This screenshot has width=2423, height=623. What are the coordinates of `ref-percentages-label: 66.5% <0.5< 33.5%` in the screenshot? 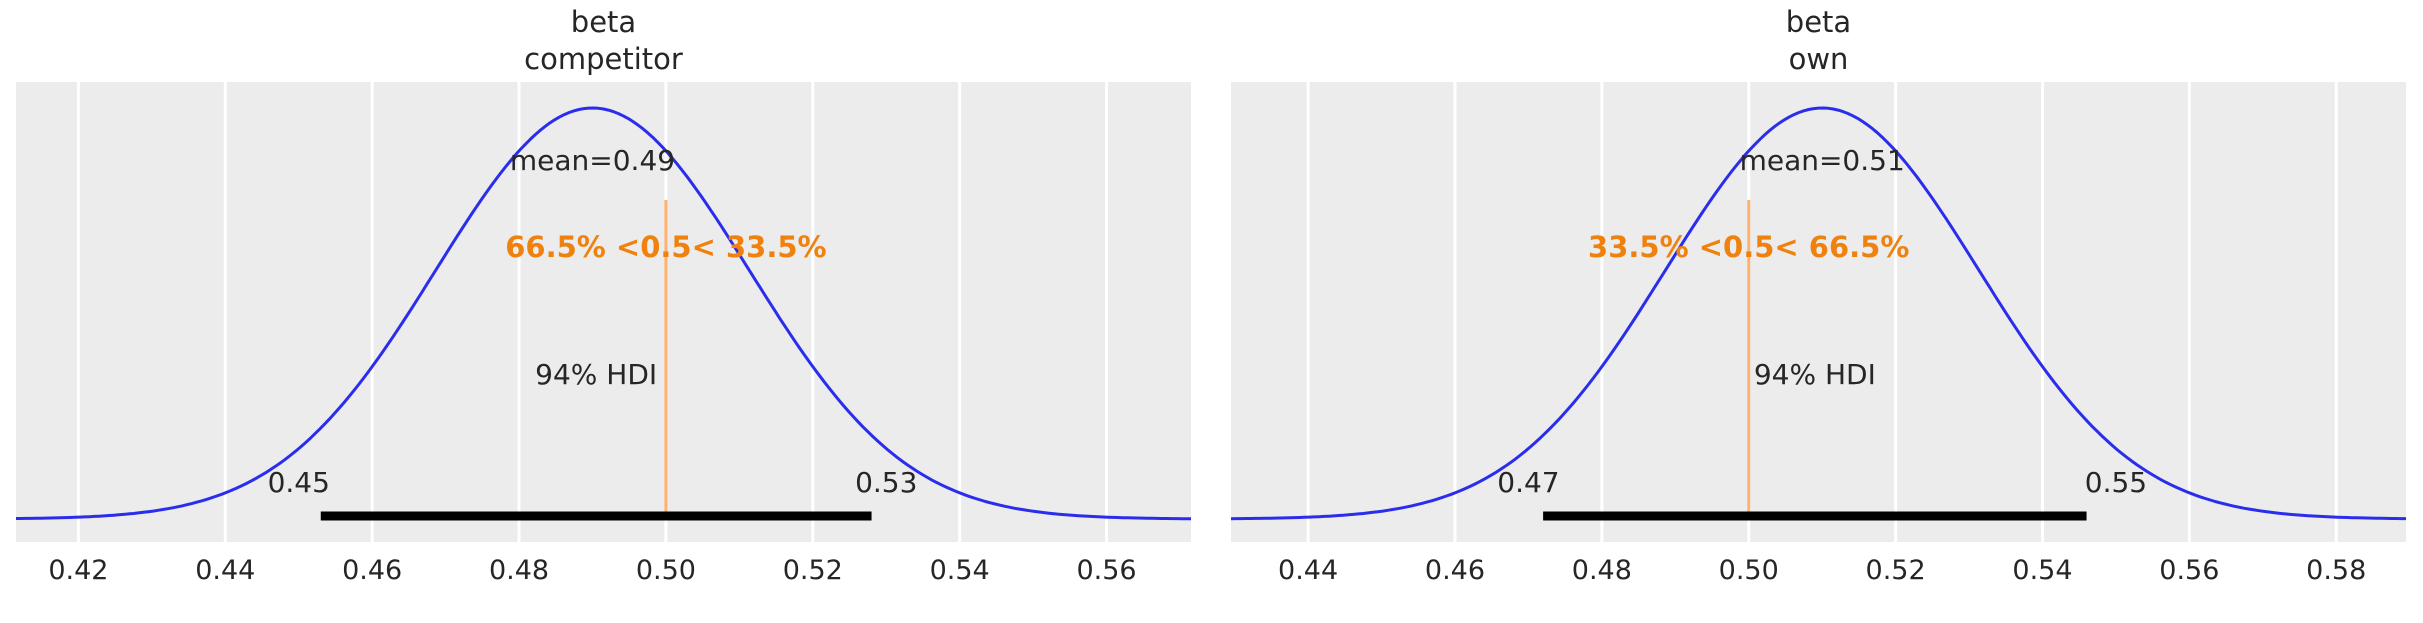 It's located at (665, 247).